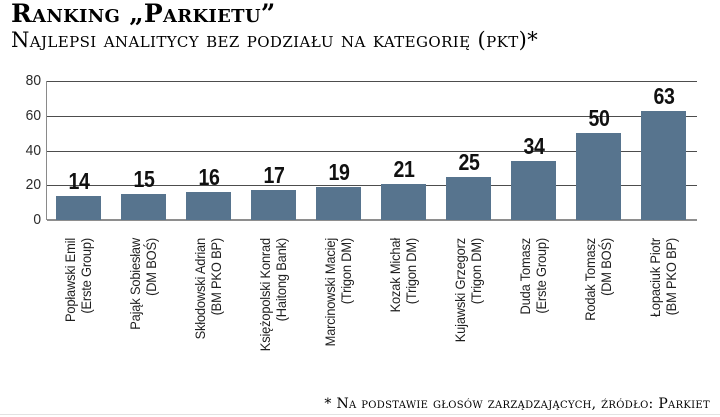  I want to click on x-axis-category-label: Skłodowski Adrian (BM PKO BP), so click(208, 317).